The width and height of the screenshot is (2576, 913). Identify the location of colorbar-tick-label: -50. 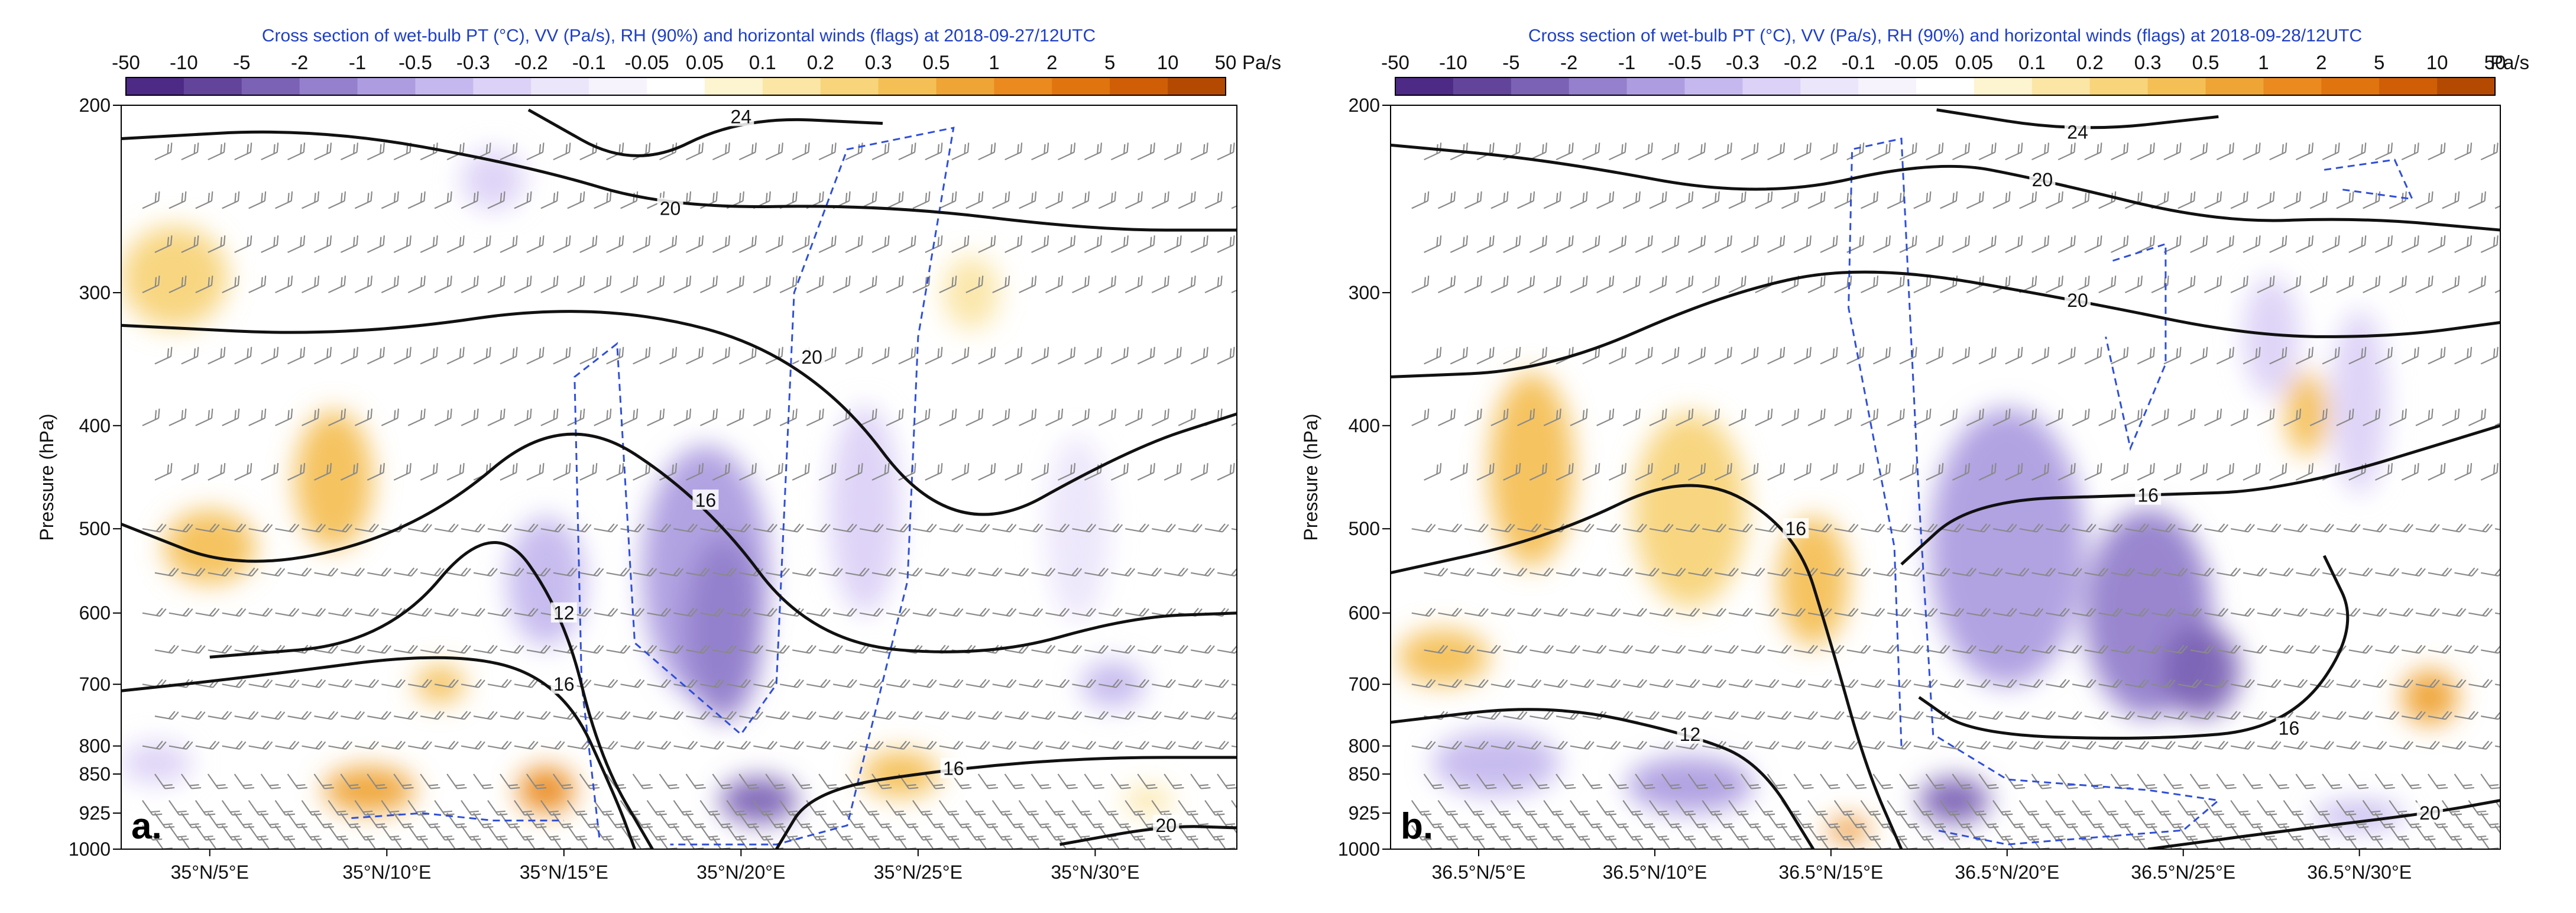
(126, 62).